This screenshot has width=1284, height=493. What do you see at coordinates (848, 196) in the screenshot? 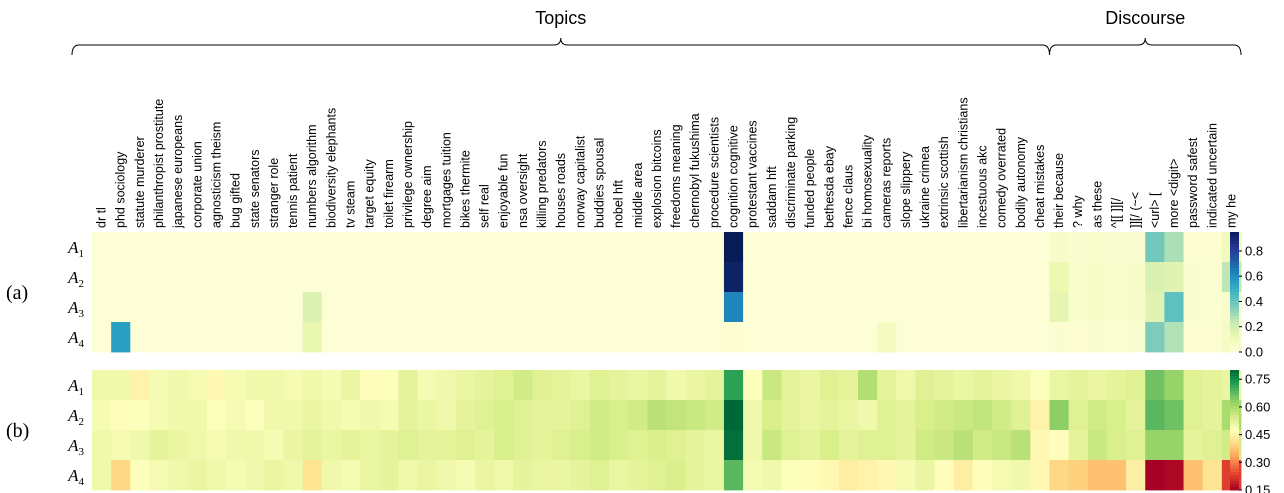
I see `column-label: fence claus` at bounding box center [848, 196].